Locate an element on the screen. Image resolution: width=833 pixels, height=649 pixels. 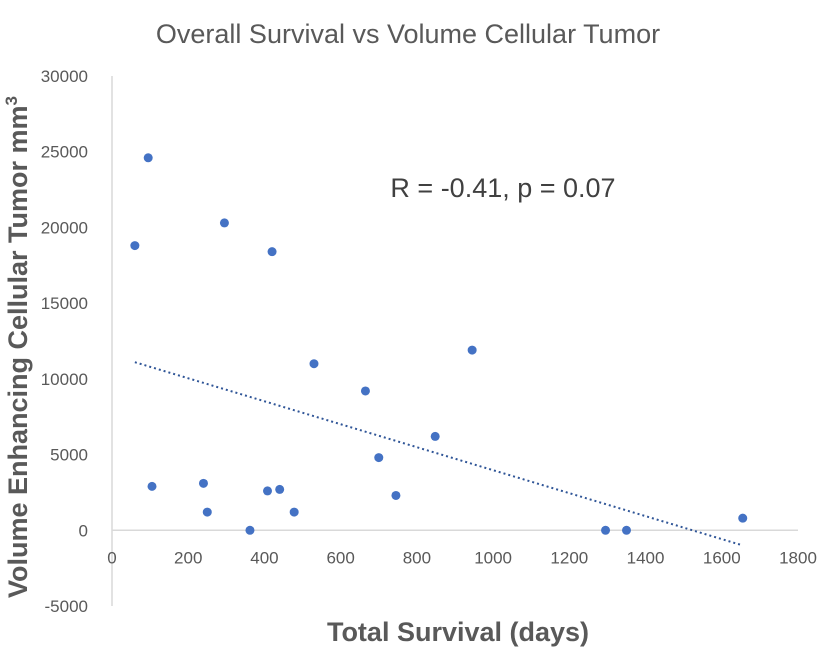
y-tick-label: 15000 is located at coordinates (64, 303).